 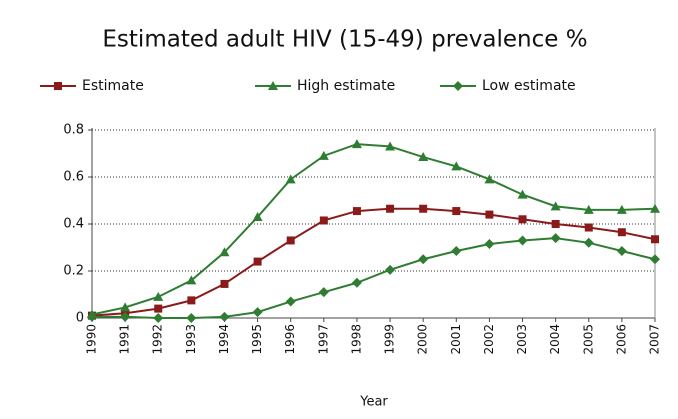 What do you see at coordinates (257, 339) in the screenshot?
I see `x-tick-label: 1995` at bounding box center [257, 339].